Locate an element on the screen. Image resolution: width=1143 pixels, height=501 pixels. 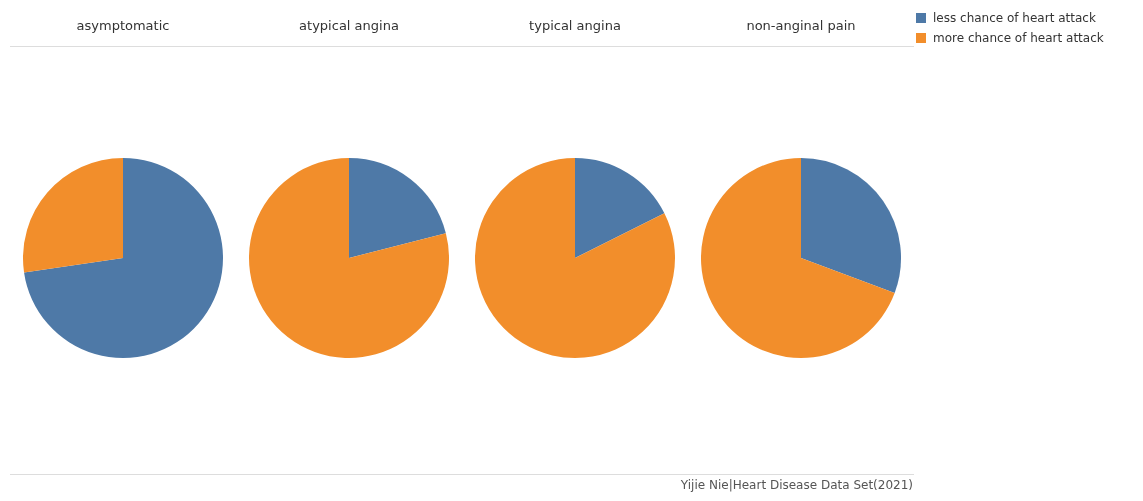
chart-title: typical angina is located at coordinates (575, 25).